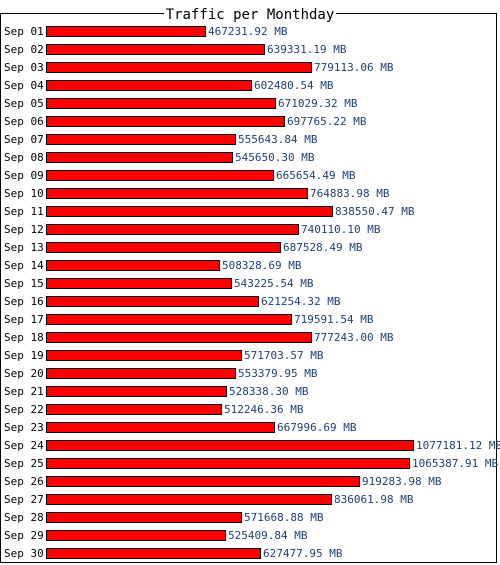 The image size is (500, 565). What do you see at coordinates (374, 499) in the screenshot?
I see `value-label: 836061.98 MB` at bounding box center [374, 499].